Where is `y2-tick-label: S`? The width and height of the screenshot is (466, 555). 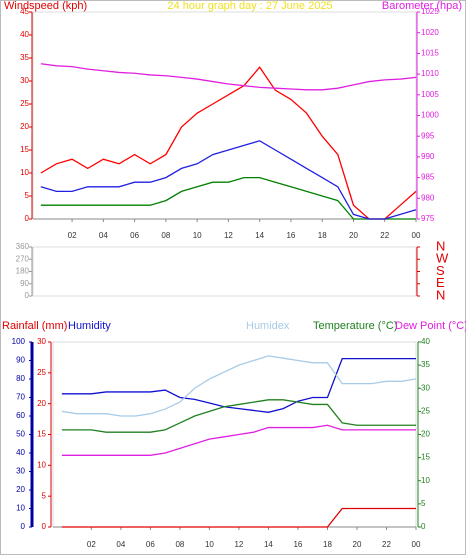
y2-tick-label: S is located at coordinates (440, 270).